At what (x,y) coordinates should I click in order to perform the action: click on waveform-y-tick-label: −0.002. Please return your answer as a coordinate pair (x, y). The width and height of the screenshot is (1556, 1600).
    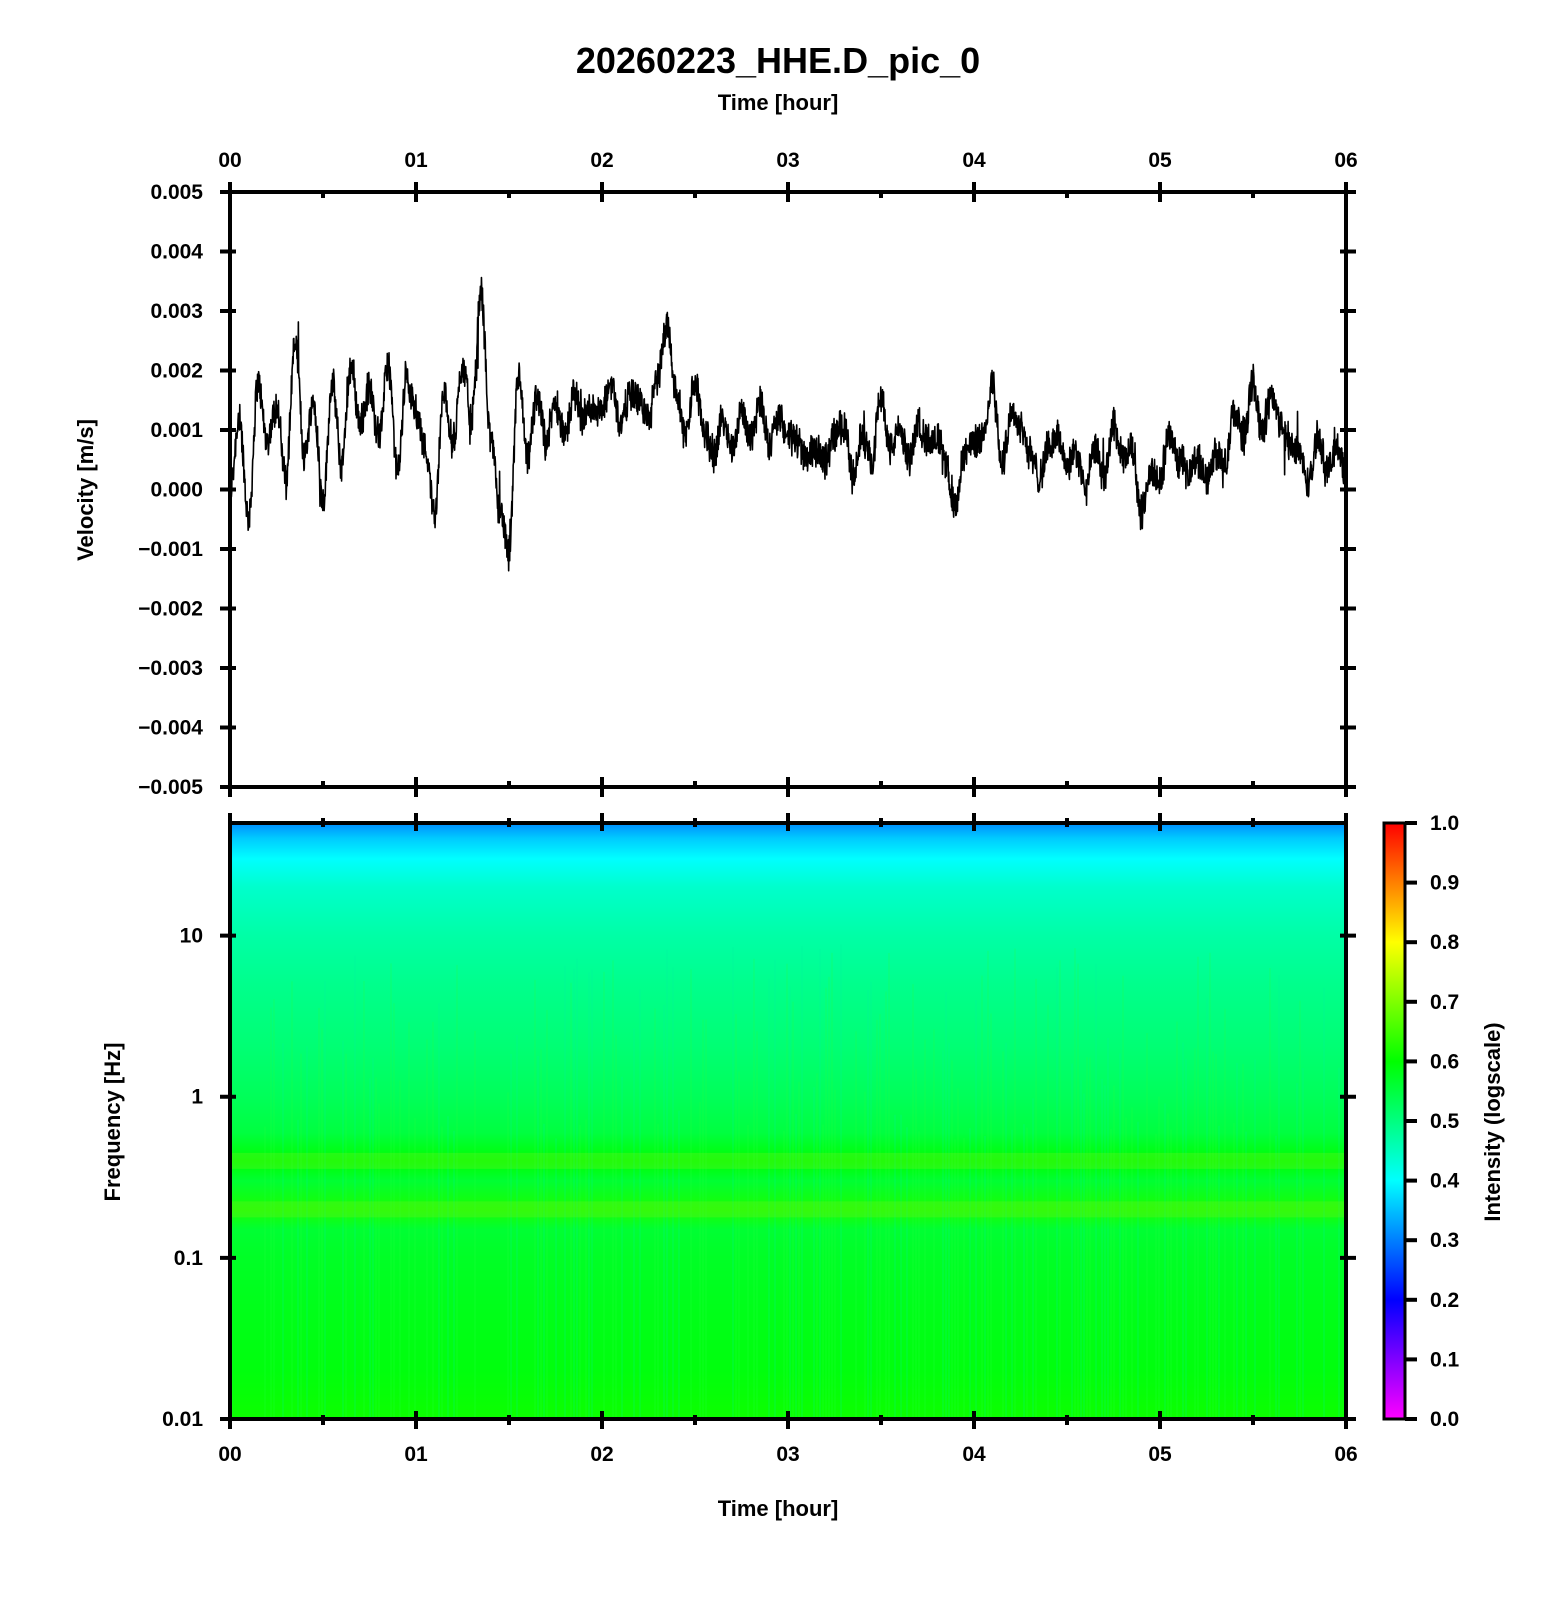
    Looking at the image, I should click on (170, 609).